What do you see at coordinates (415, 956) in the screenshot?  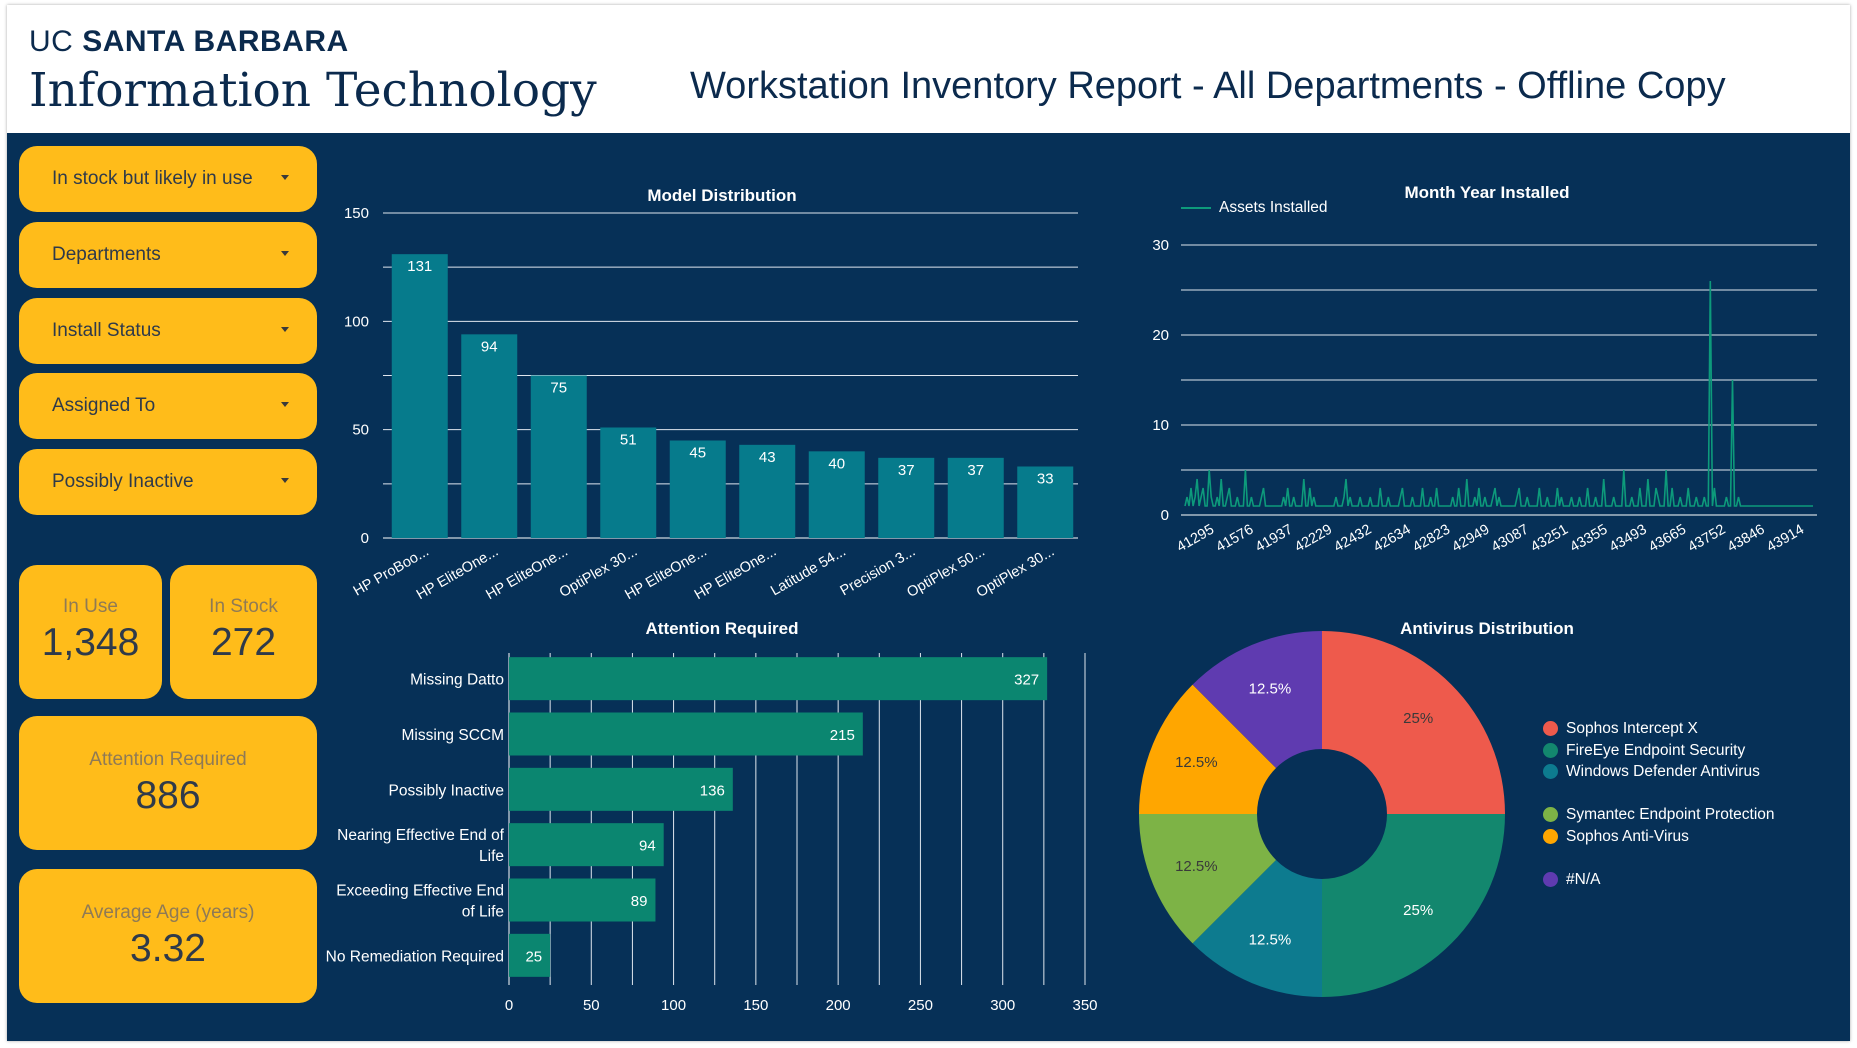 I see `attention-category-label: No Remediation Required` at bounding box center [415, 956].